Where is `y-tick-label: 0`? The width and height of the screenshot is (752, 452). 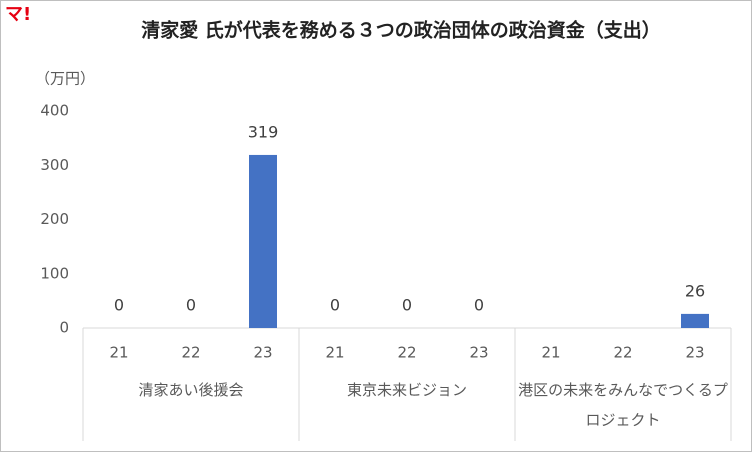
y-tick-label: 0 is located at coordinates (64, 328).